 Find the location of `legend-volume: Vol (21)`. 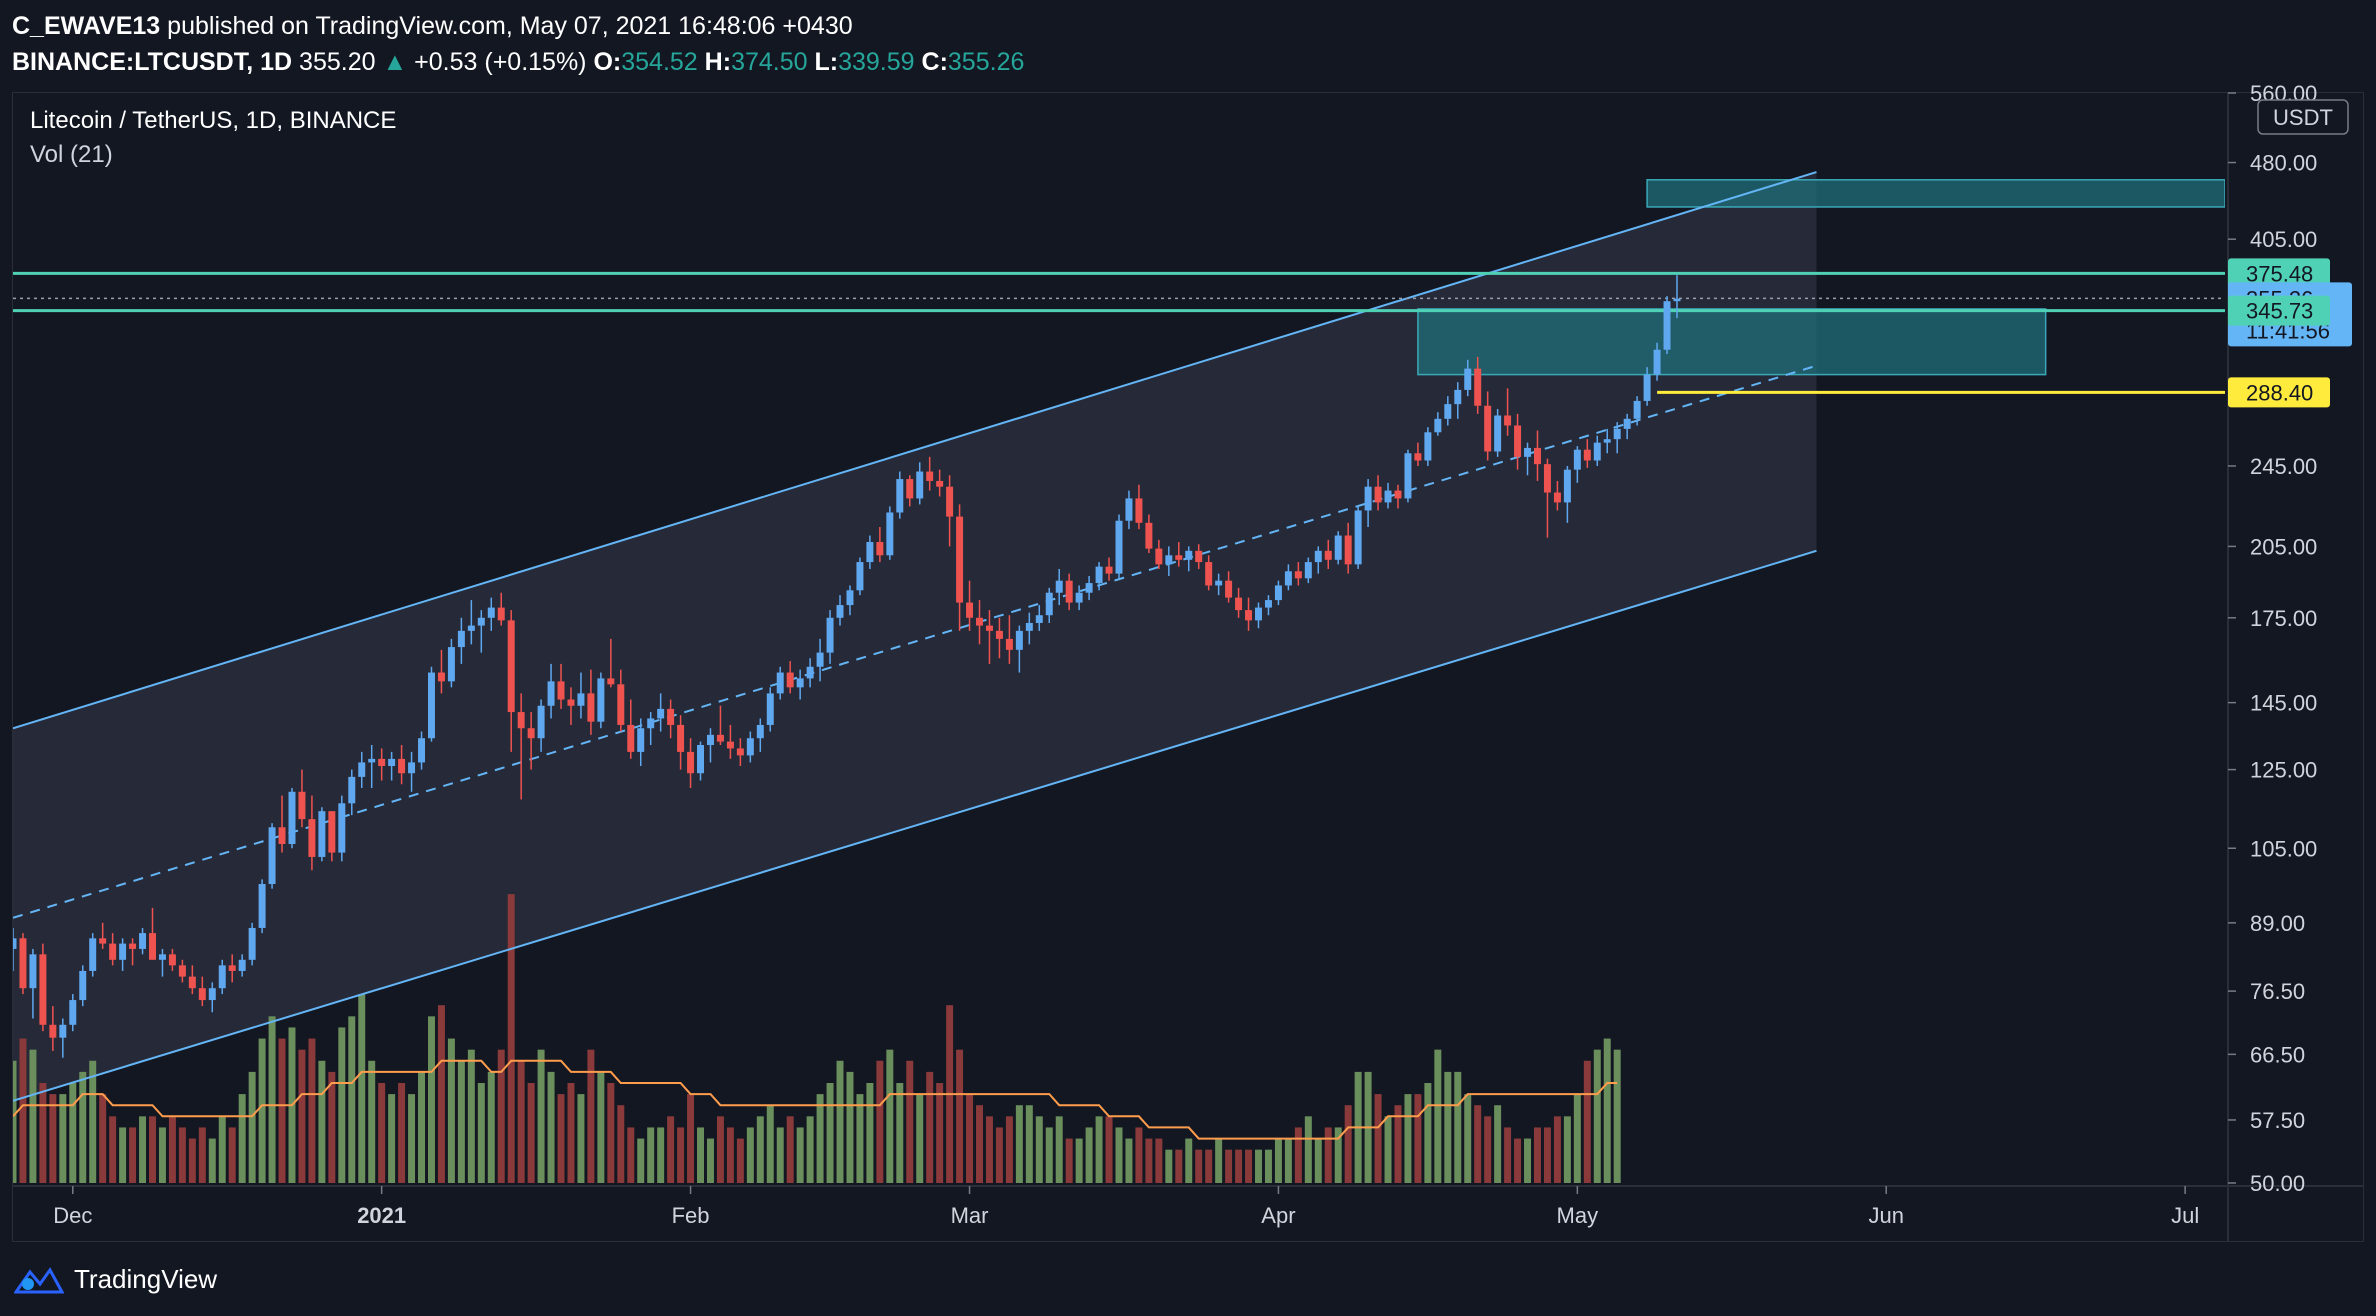

legend-volume: Vol (21) is located at coordinates (71, 154).